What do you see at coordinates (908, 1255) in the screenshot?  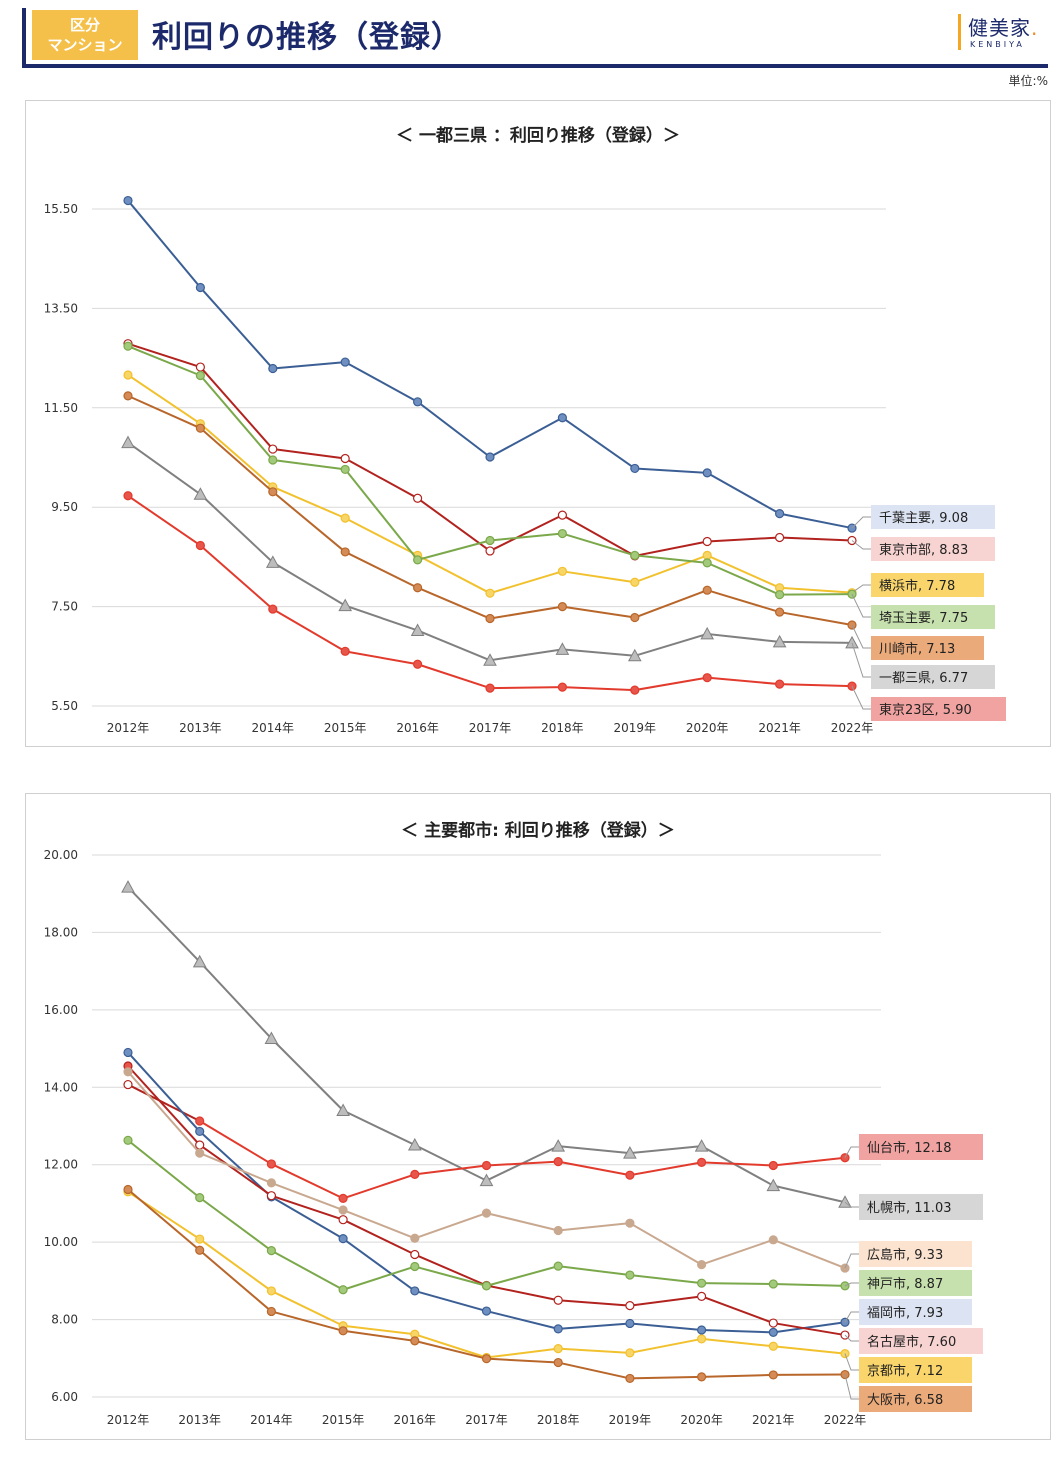 I see `end-label-広島市: 広島市, 9.33` at bounding box center [908, 1255].